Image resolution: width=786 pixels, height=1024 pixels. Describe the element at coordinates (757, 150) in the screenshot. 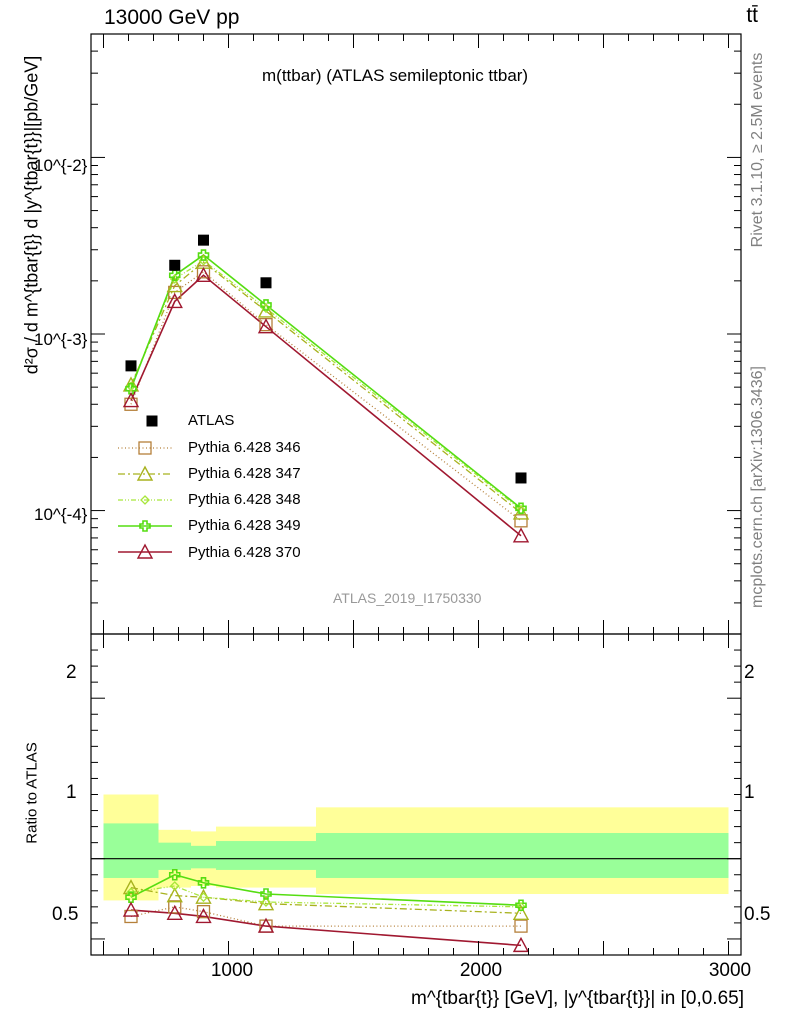

I see `rivet-version-label: Rivet 3.1.10, ≥ 2.5M events` at that location.